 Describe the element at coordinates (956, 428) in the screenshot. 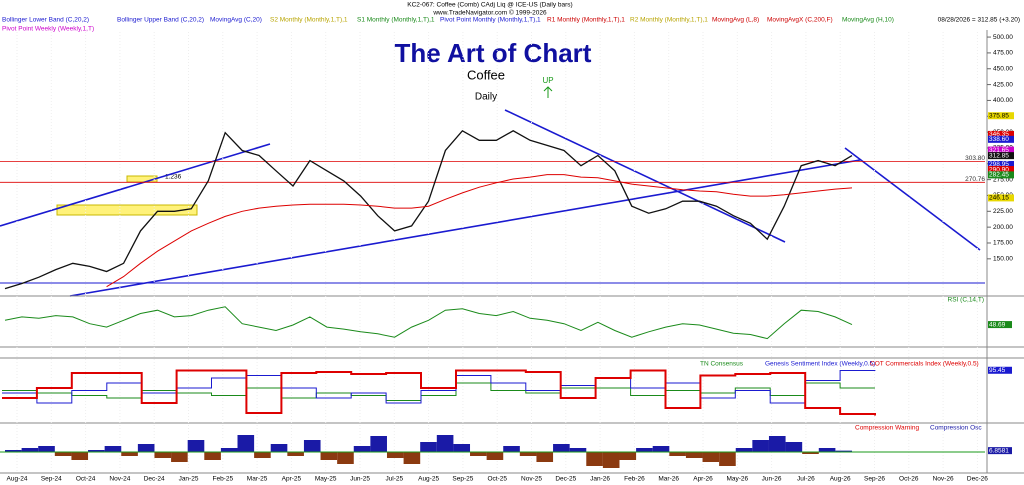

I see `legend-entry: Compression Osc` at that location.